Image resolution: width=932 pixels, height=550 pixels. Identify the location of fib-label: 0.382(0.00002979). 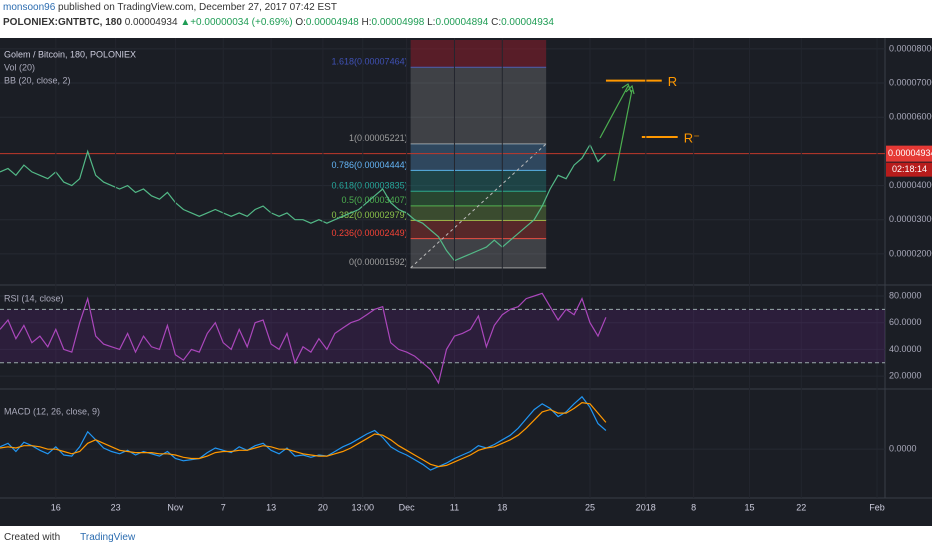
(370, 215).